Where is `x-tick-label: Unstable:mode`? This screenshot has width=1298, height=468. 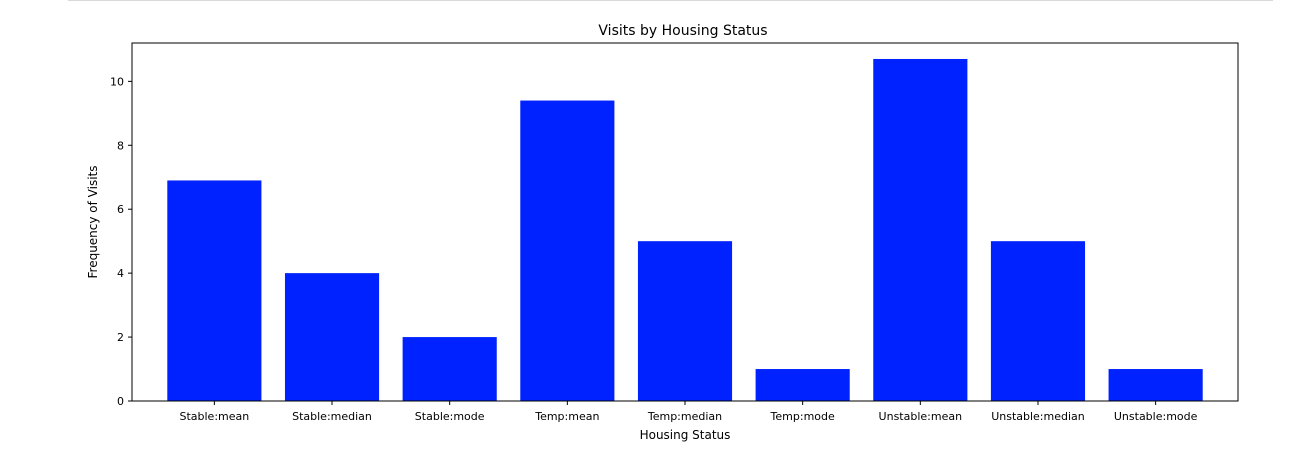 x-tick-label: Unstable:mode is located at coordinates (1156, 416).